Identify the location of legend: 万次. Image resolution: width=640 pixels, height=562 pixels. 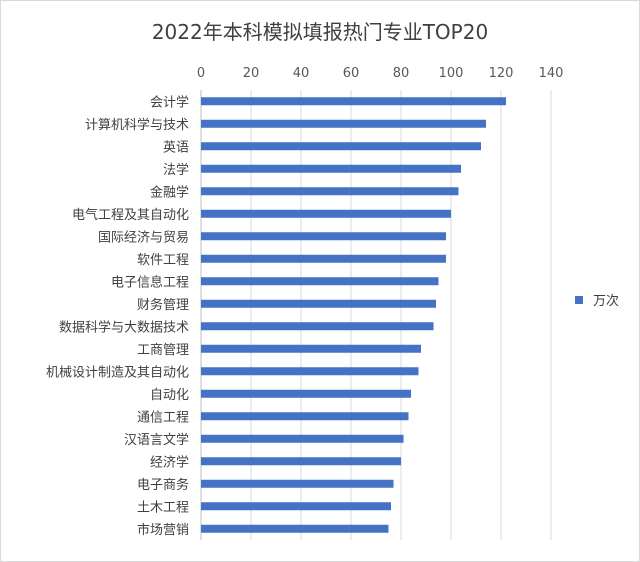
(597, 299).